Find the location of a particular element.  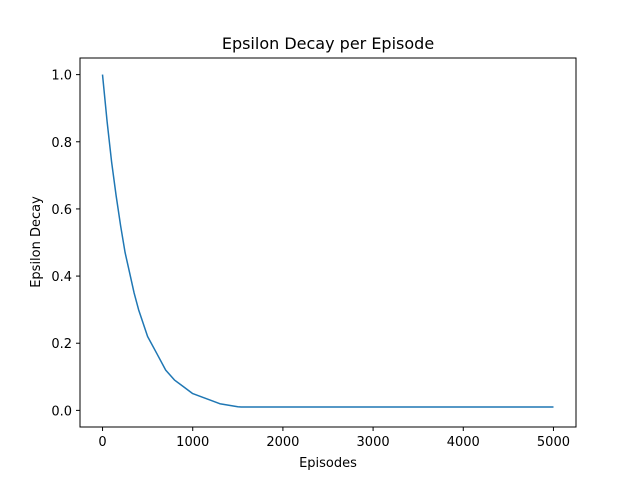

x-tick-label: 0 is located at coordinates (102, 442).